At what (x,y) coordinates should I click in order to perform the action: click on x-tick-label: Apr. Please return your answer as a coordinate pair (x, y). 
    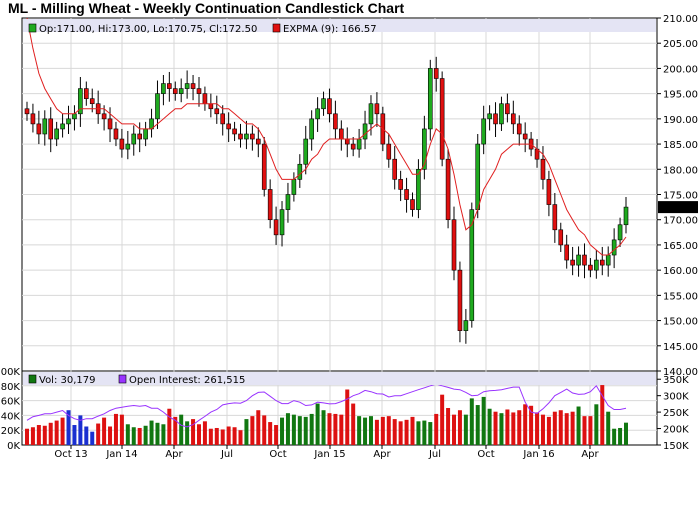
    Looking at the image, I should click on (590, 454).